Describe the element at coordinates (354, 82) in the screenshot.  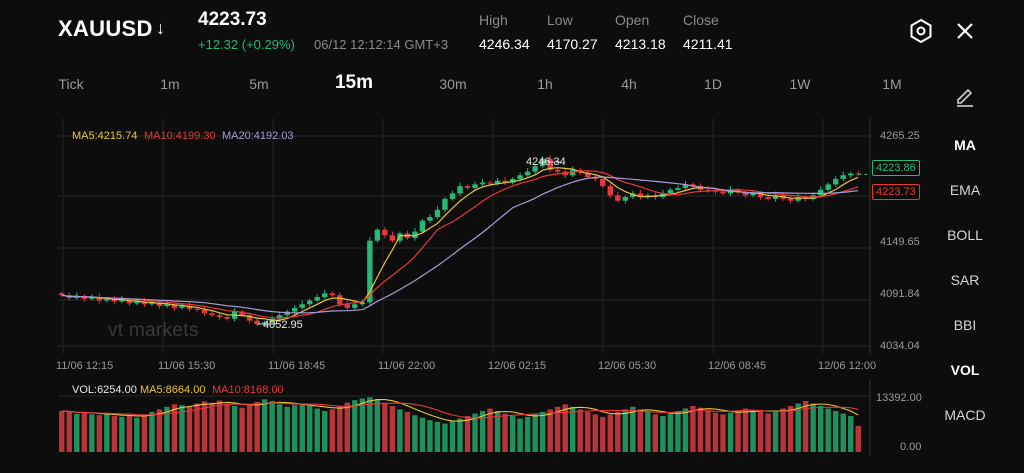
I see `tab-15m: 15m` at that location.